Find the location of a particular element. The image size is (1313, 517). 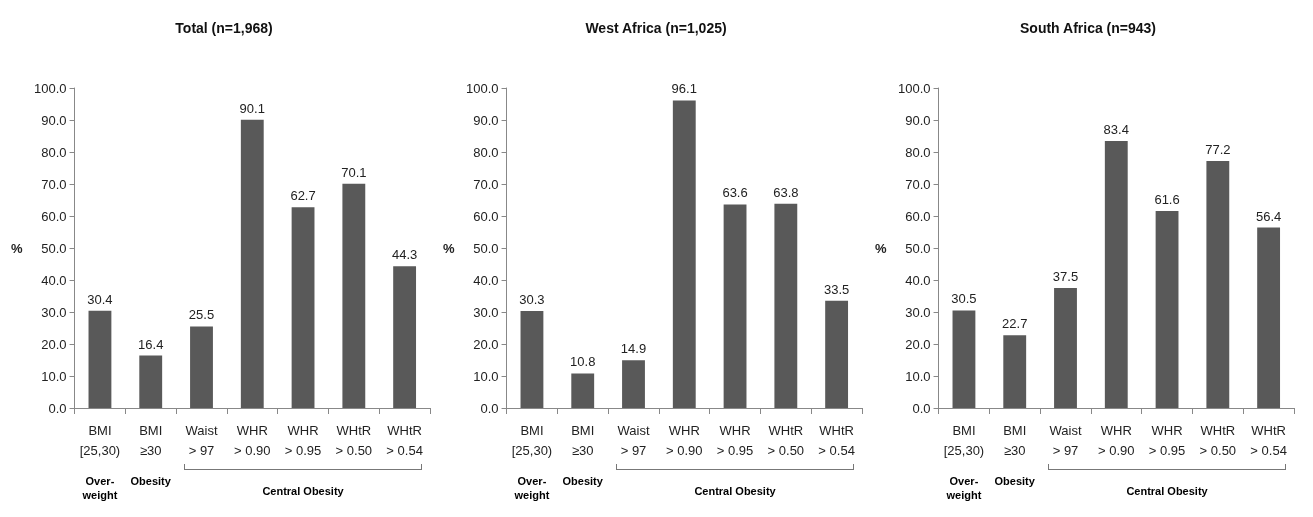

data-label: 25.5 is located at coordinates (201, 315).